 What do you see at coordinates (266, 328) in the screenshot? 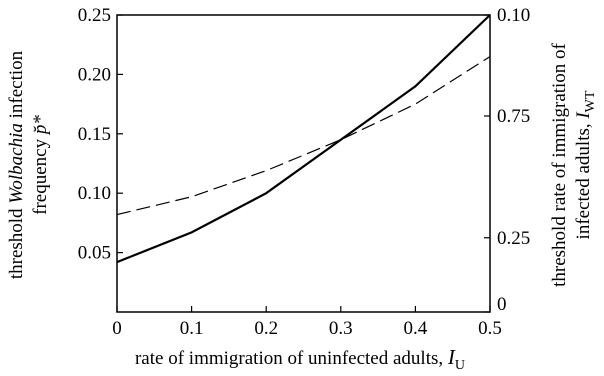
I see `x-tick-label: 0.2` at bounding box center [266, 328].